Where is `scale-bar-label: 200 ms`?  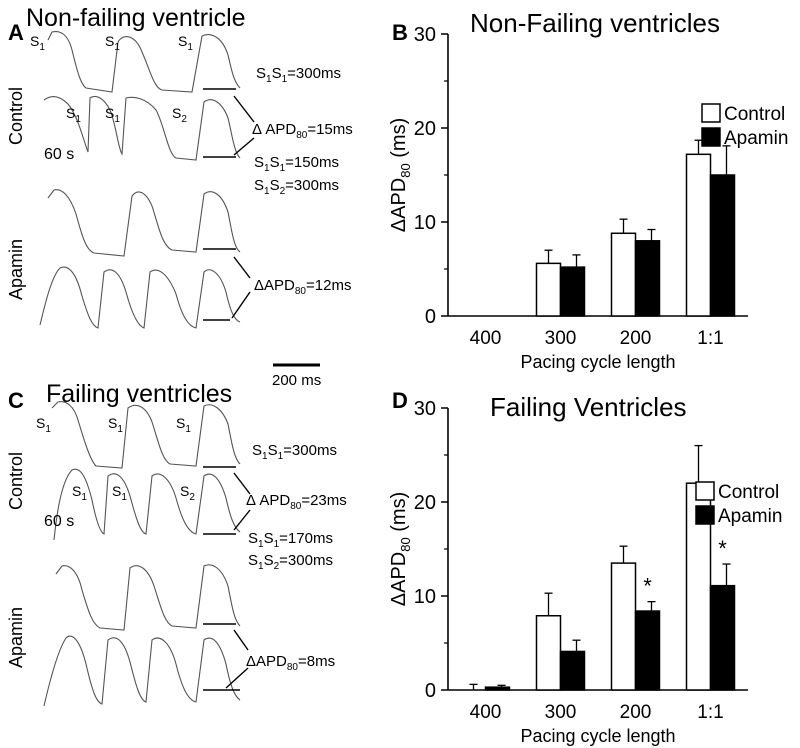
scale-bar-label: 200 ms is located at coordinates (296, 380).